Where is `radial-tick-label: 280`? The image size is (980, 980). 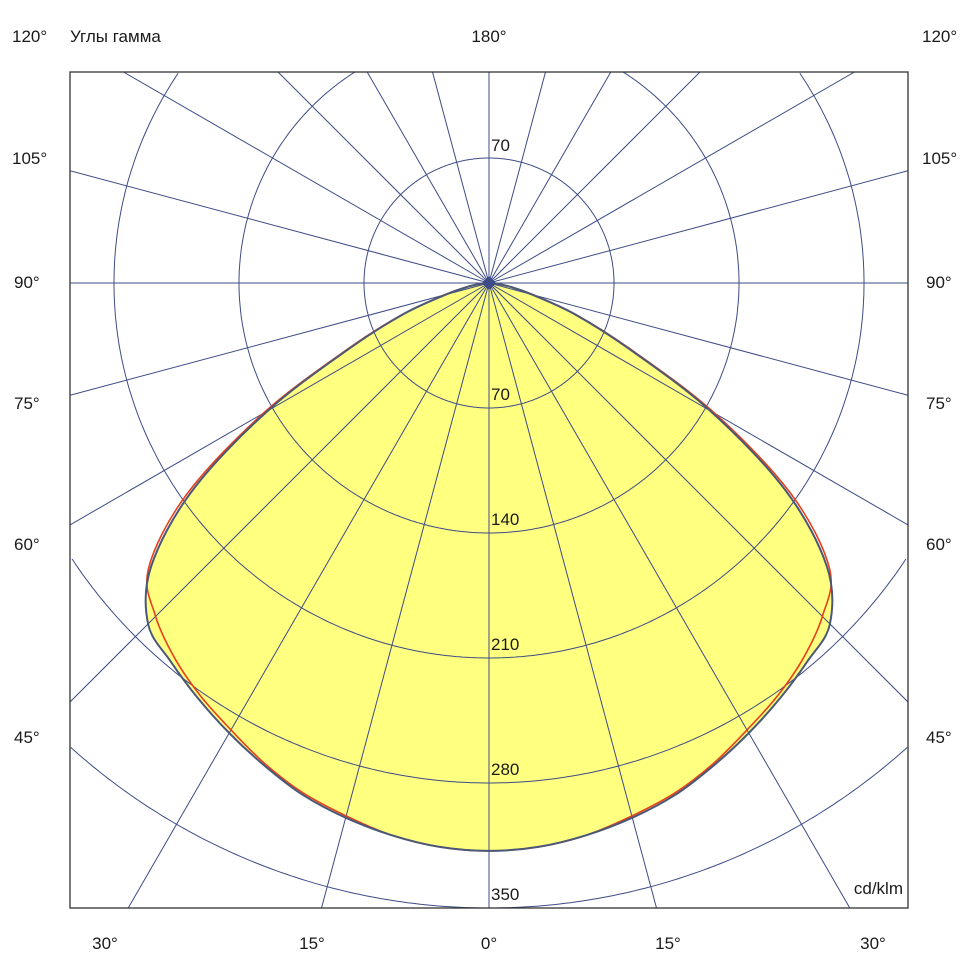 radial-tick-label: 280 is located at coordinates (505, 769).